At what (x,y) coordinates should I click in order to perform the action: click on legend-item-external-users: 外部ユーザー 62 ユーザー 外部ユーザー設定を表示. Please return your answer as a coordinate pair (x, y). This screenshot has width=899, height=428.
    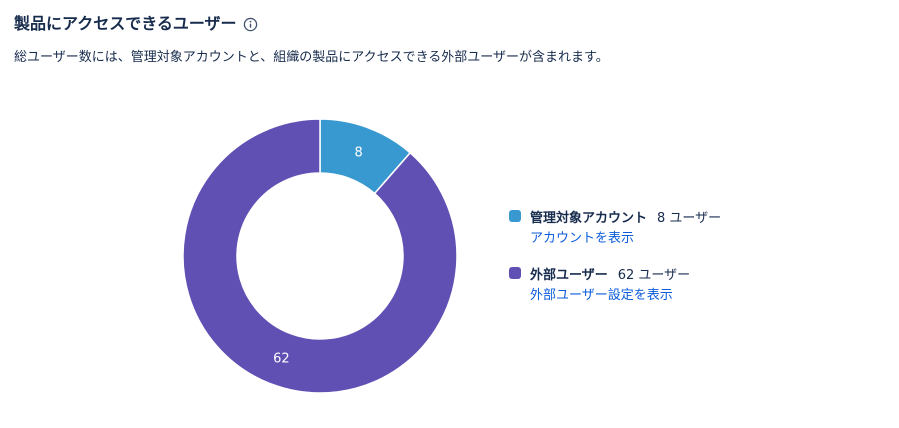
    Looking at the image, I should click on (615, 284).